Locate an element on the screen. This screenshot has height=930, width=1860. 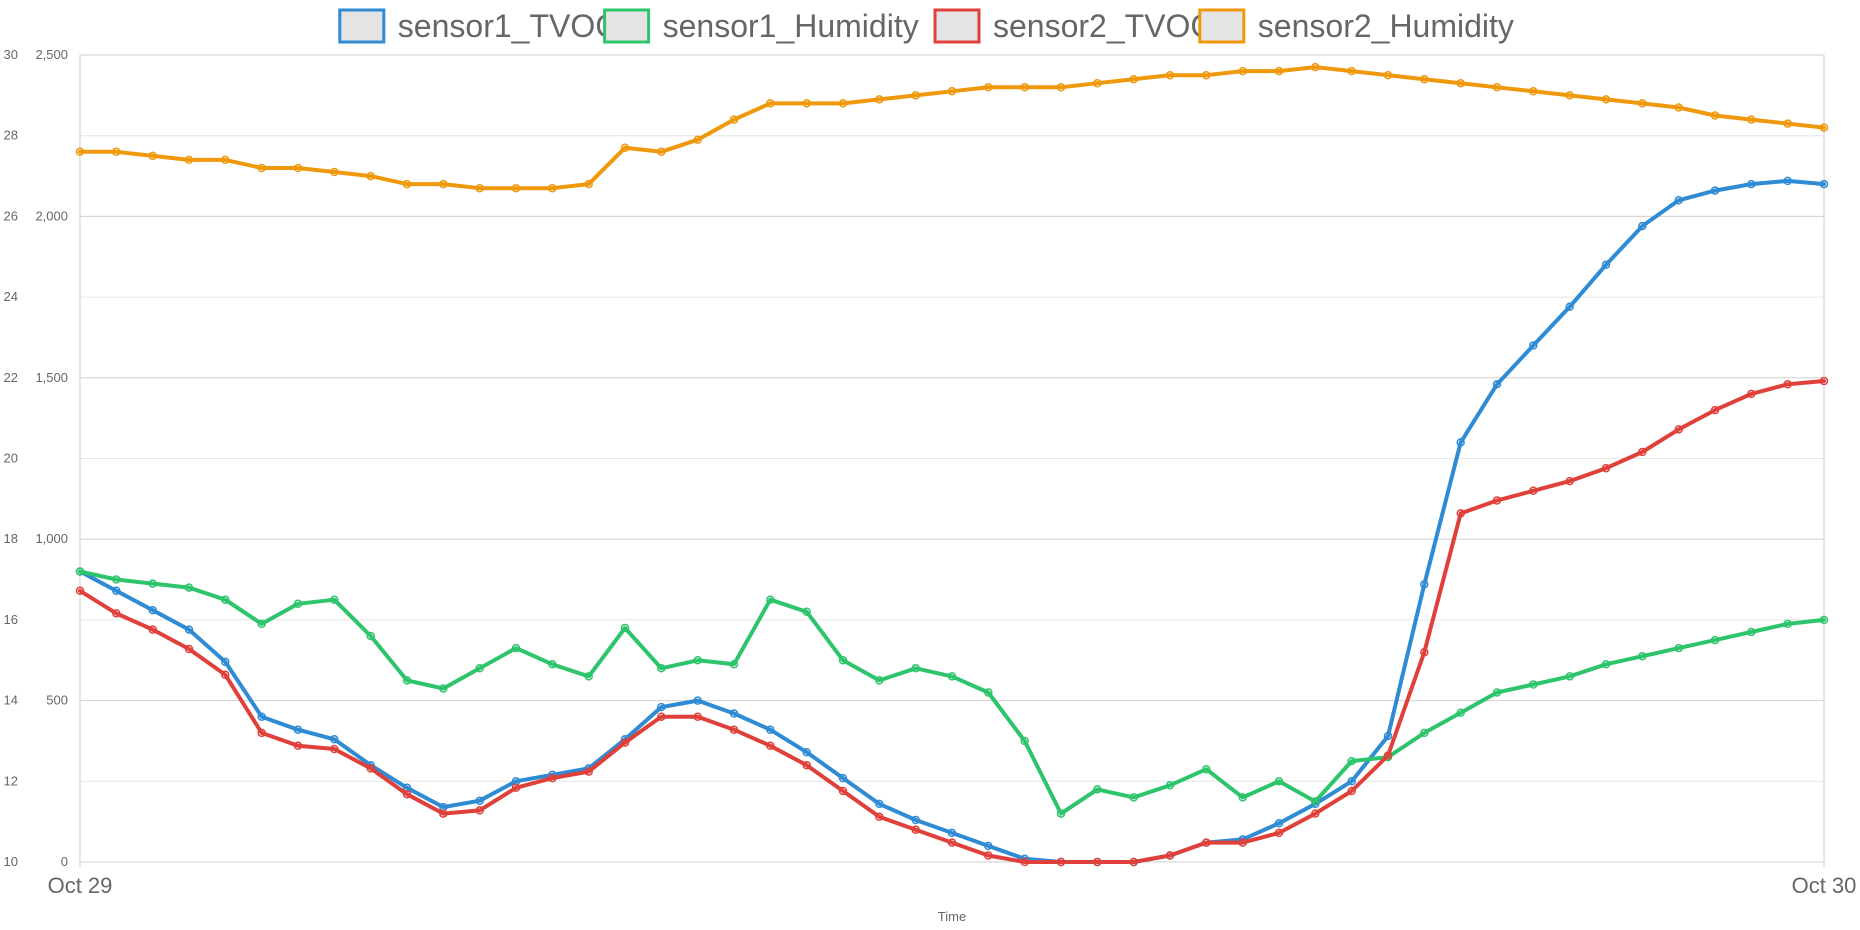
x-tick-label: Oct 30 is located at coordinates (1824, 885).